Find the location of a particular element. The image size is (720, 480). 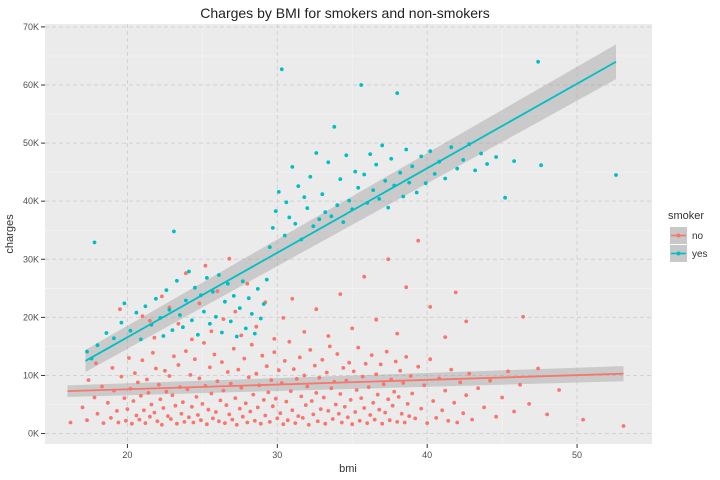

y-axis-title: charges is located at coordinates (10, 234).